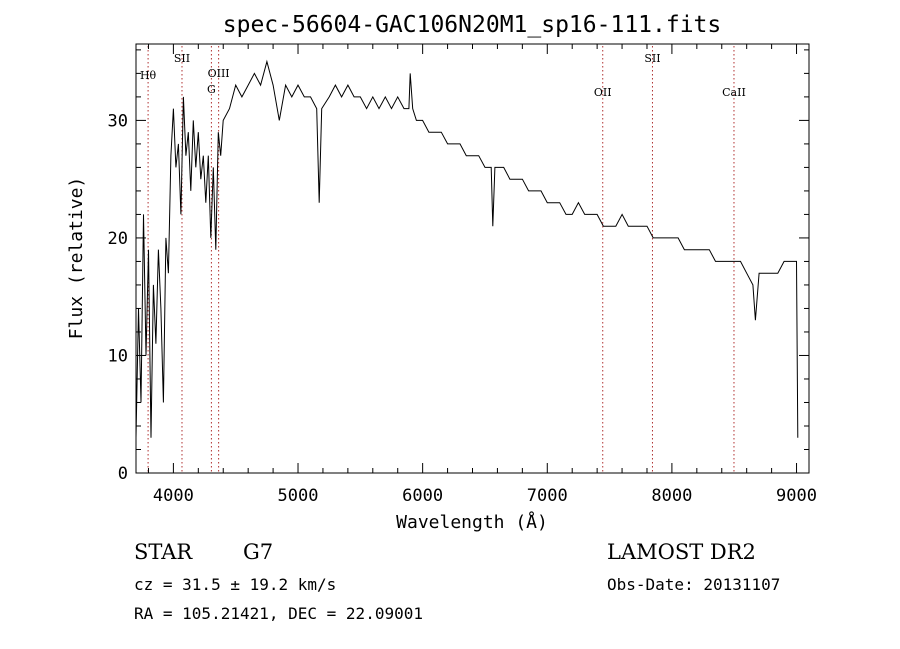  I want to click on object-class: STAR, so click(163, 552).